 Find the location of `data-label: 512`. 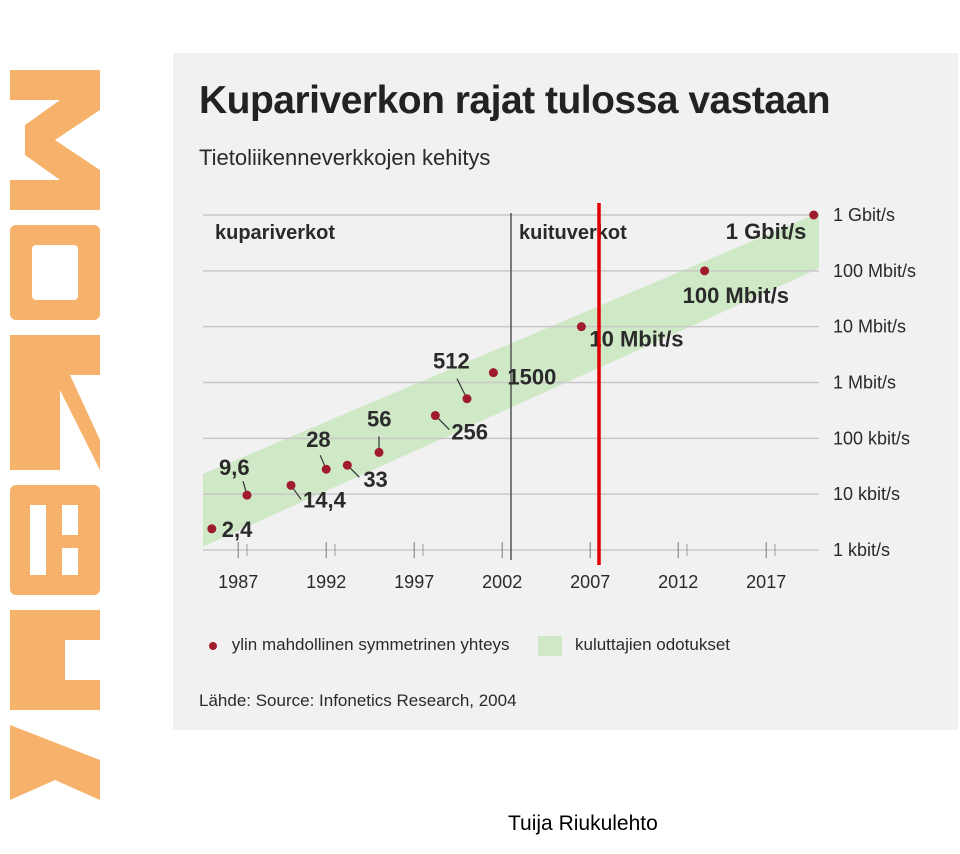

data-label: 512 is located at coordinates (451, 361).